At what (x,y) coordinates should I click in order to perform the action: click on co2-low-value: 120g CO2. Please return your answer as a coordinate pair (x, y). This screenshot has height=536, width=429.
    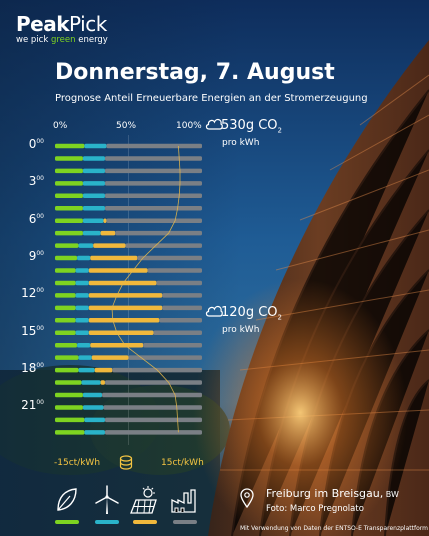
    Looking at the image, I should click on (251, 313).